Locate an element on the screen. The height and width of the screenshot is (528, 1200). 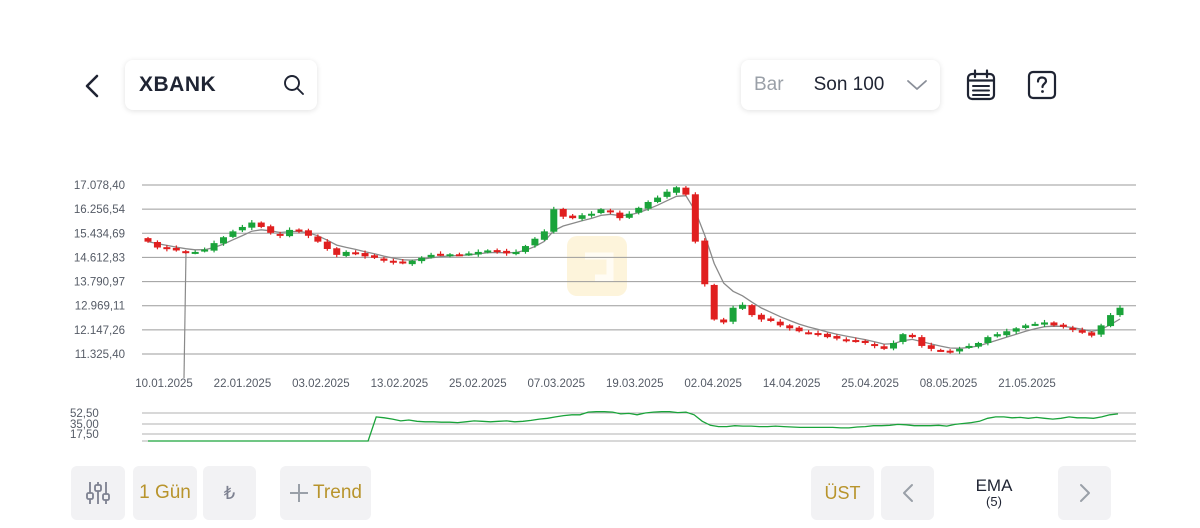
candle-wick is located at coordinates (185, 315).